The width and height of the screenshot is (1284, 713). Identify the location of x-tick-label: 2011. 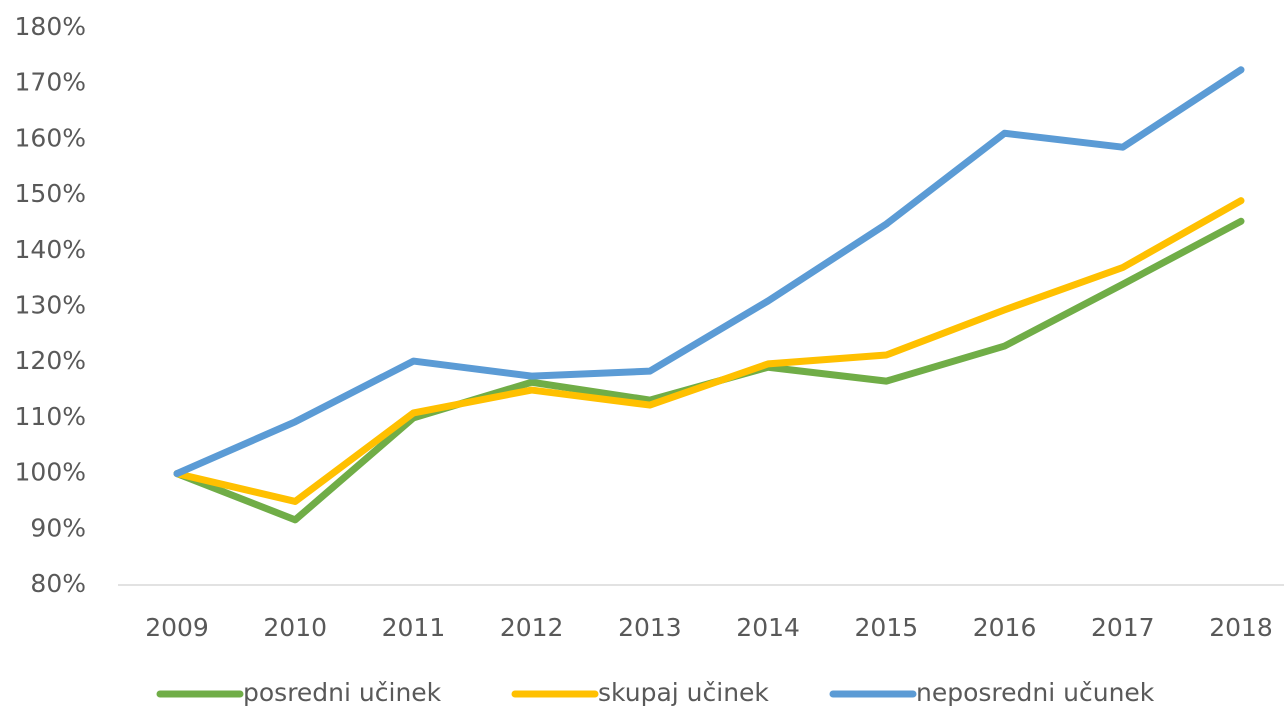
(414, 627).